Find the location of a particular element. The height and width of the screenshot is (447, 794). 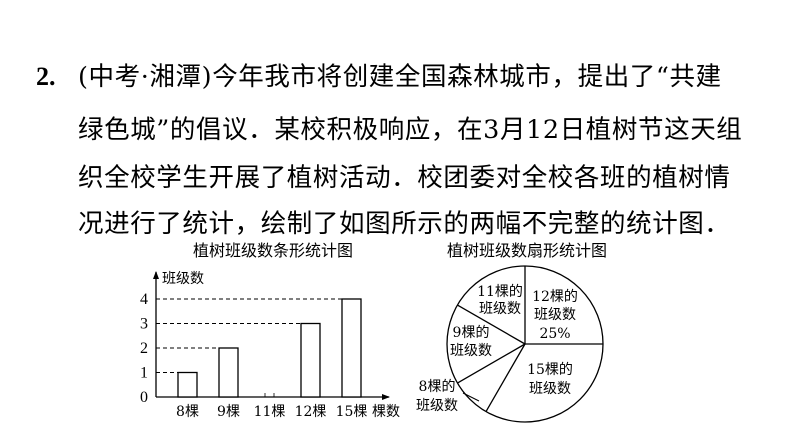

pie-slice-label: 9棵的 is located at coordinates (471, 333).